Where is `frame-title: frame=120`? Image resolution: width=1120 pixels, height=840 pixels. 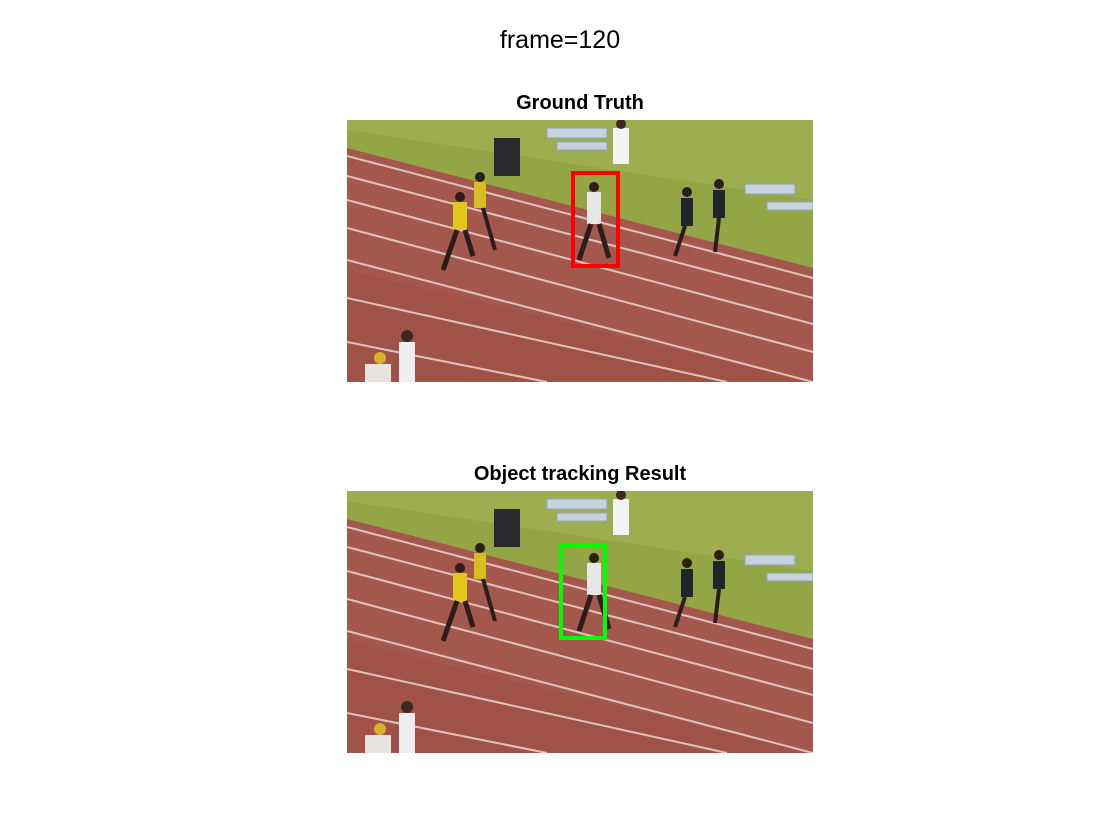
frame-title: frame=120 is located at coordinates (560, 40).